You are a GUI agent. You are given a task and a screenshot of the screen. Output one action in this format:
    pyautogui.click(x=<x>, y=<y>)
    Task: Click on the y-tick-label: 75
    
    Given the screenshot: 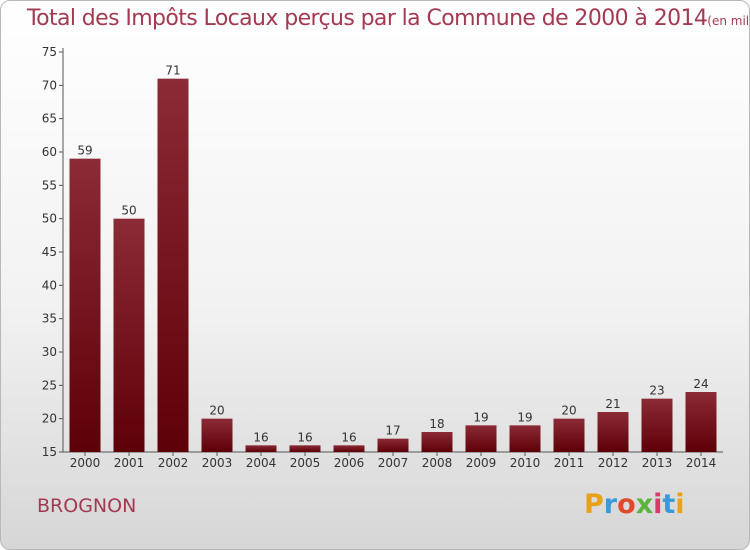 What is the action you would take?
    pyautogui.click(x=49, y=52)
    